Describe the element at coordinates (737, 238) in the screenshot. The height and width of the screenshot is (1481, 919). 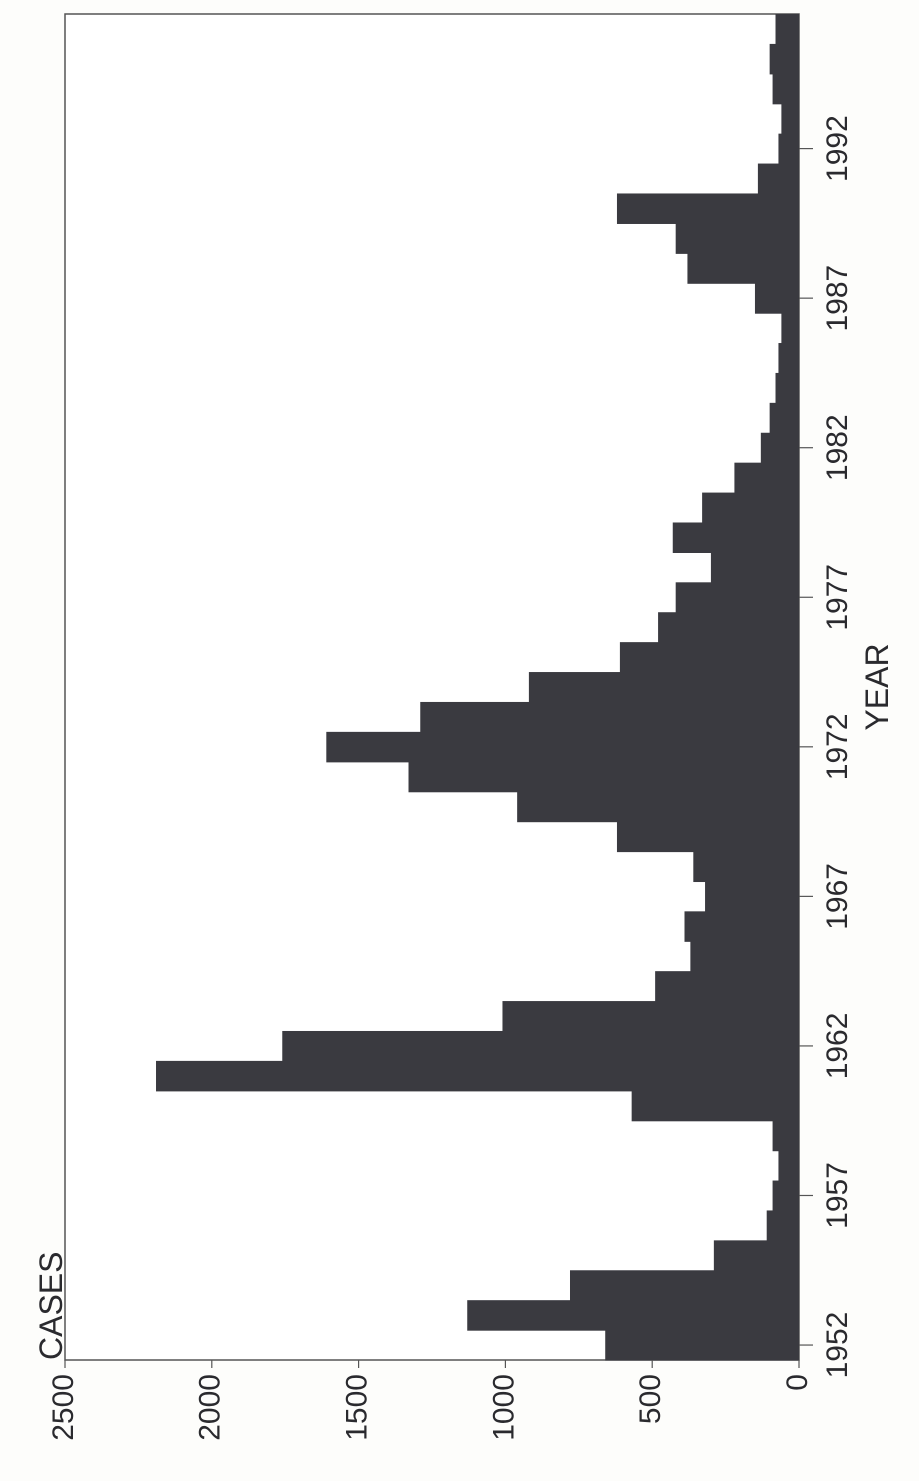
I see `bar-1989` at that location.